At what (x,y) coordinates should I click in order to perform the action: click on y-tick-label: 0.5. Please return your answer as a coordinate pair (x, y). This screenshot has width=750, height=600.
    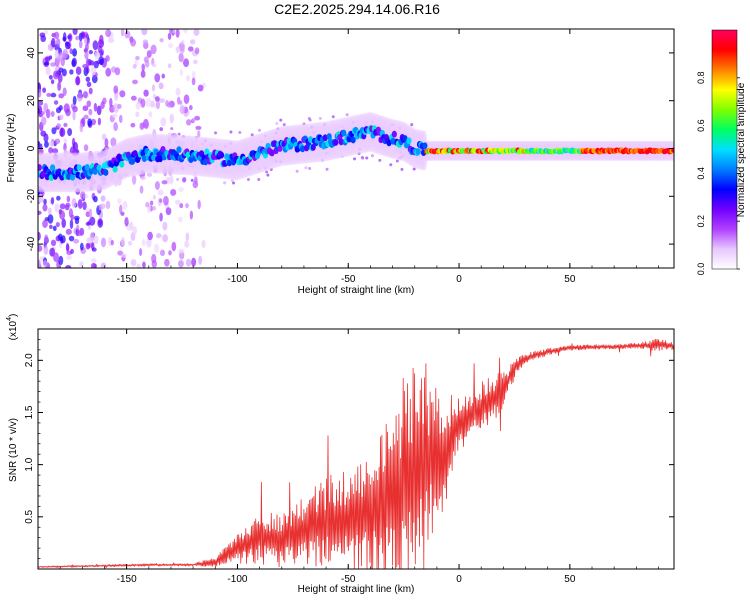
    Looking at the image, I should click on (29, 516).